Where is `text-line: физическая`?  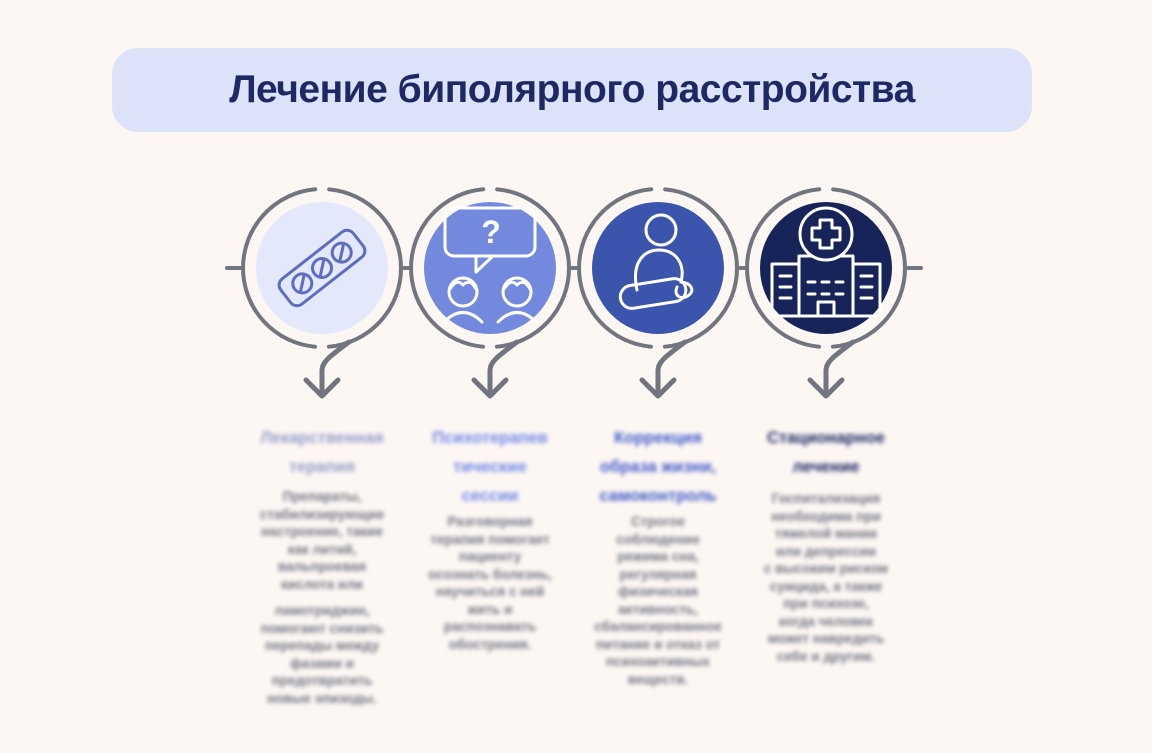 text-line: физическая is located at coordinates (658, 591).